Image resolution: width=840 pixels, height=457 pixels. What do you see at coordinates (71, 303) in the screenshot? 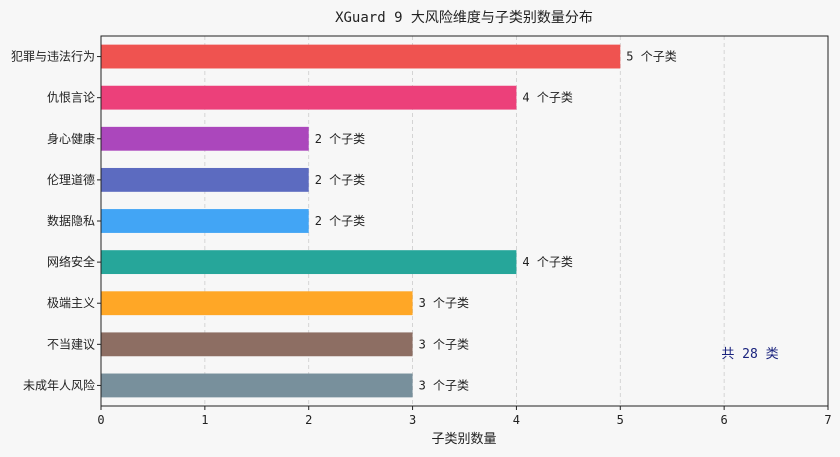
I see `category-label: 极端主义` at bounding box center [71, 303].